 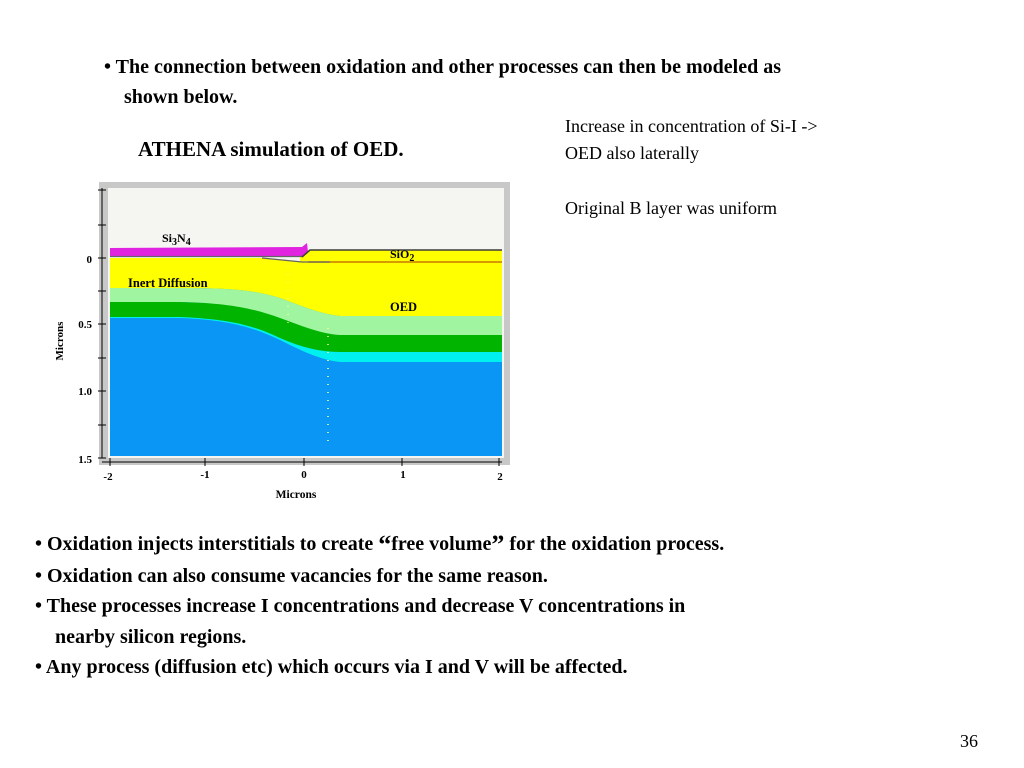 I want to click on oxide-region, so click(x=306, y=287).